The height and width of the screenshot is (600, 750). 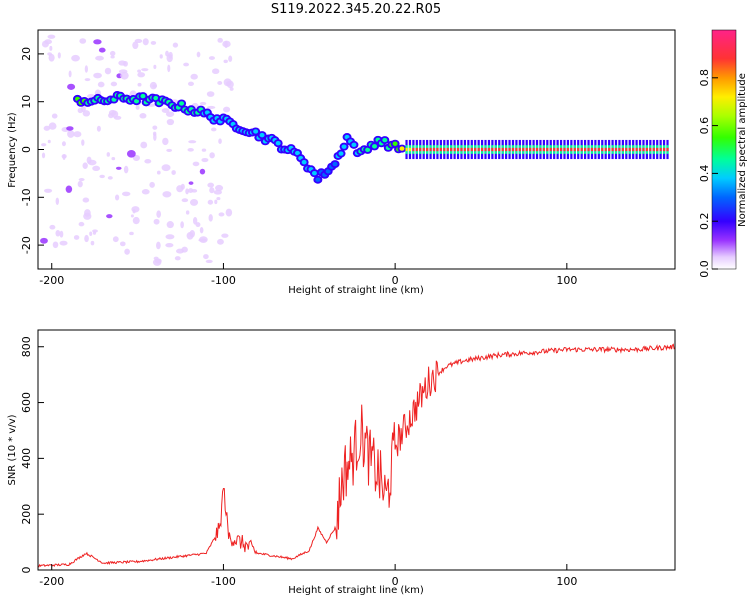 I want to click on colorbar-tick-label: 0.8, so click(x=704, y=78).